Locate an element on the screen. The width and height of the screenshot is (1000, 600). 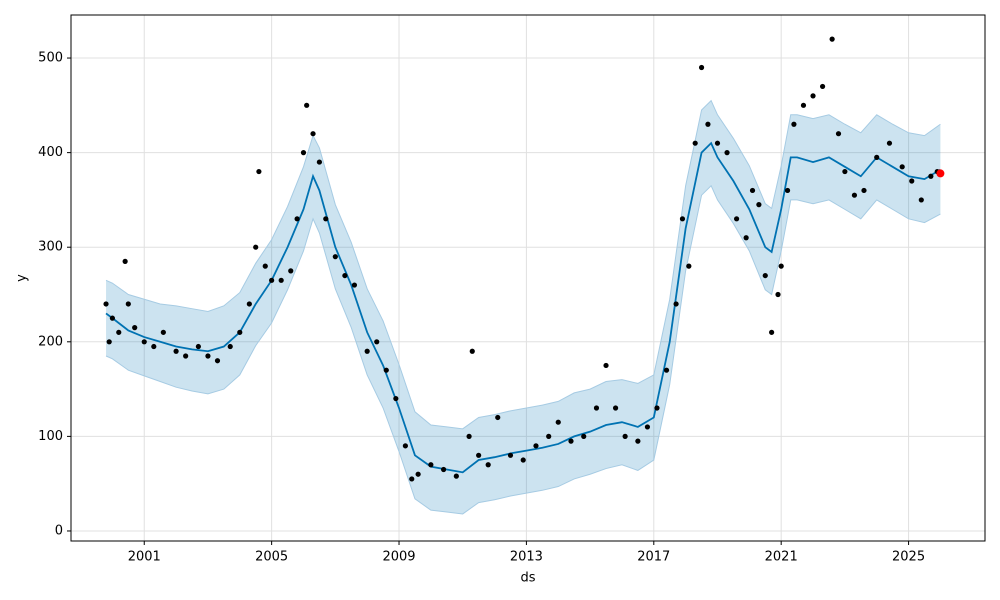
x-tick-label: 2021 is located at coordinates (781, 557).